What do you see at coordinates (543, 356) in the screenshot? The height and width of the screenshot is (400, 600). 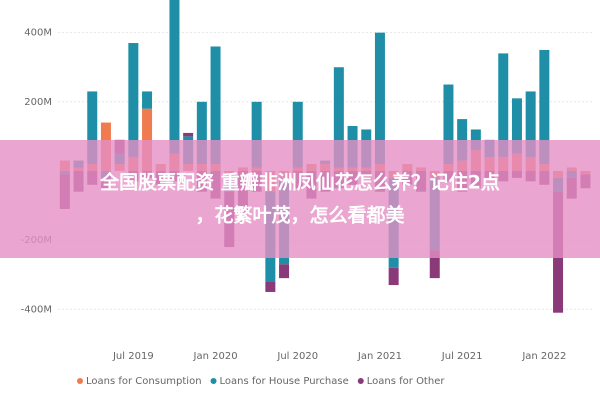 I see `x-tick-label: Jan 2022` at bounding box center [543, 356].